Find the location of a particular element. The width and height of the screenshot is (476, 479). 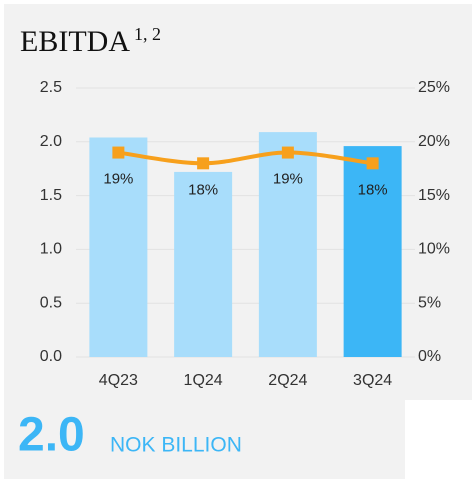

y-tick-label: 2.0 is located at coordinates (51, 141).